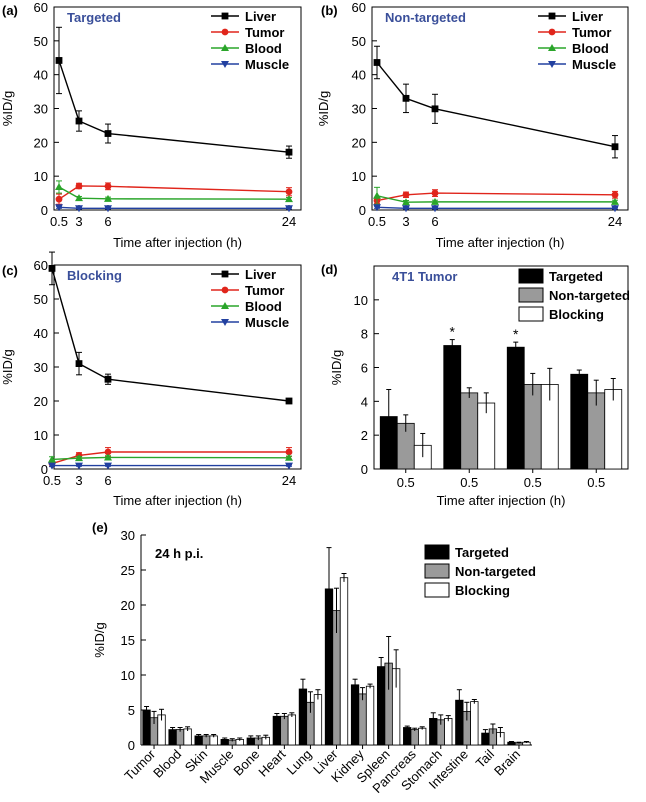 The image size is (646, 802). Describe the element at coordinates (576, 314) in the screenshot. I see `legend-label: Blocking` at that location.